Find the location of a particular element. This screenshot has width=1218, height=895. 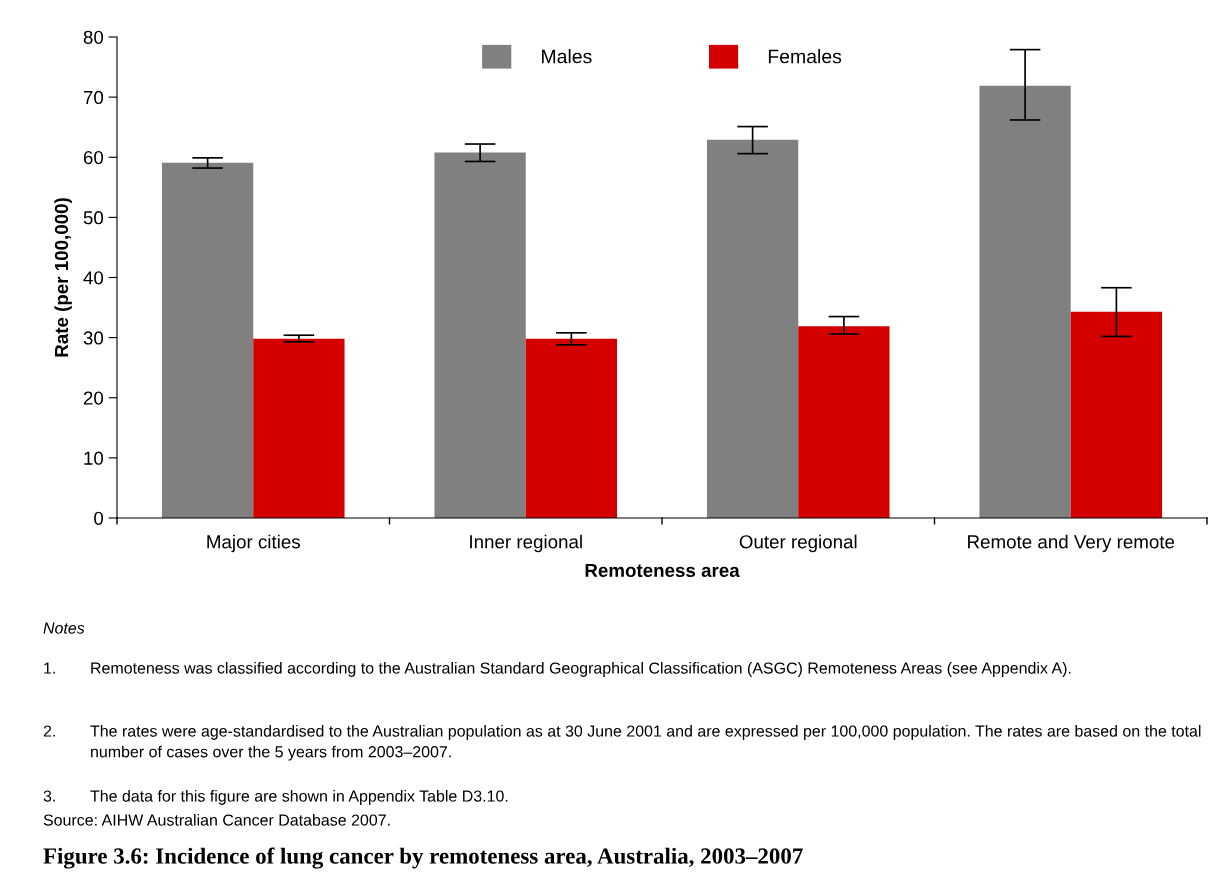

y-tick-label: 50 is located at coordinates (93, 218).